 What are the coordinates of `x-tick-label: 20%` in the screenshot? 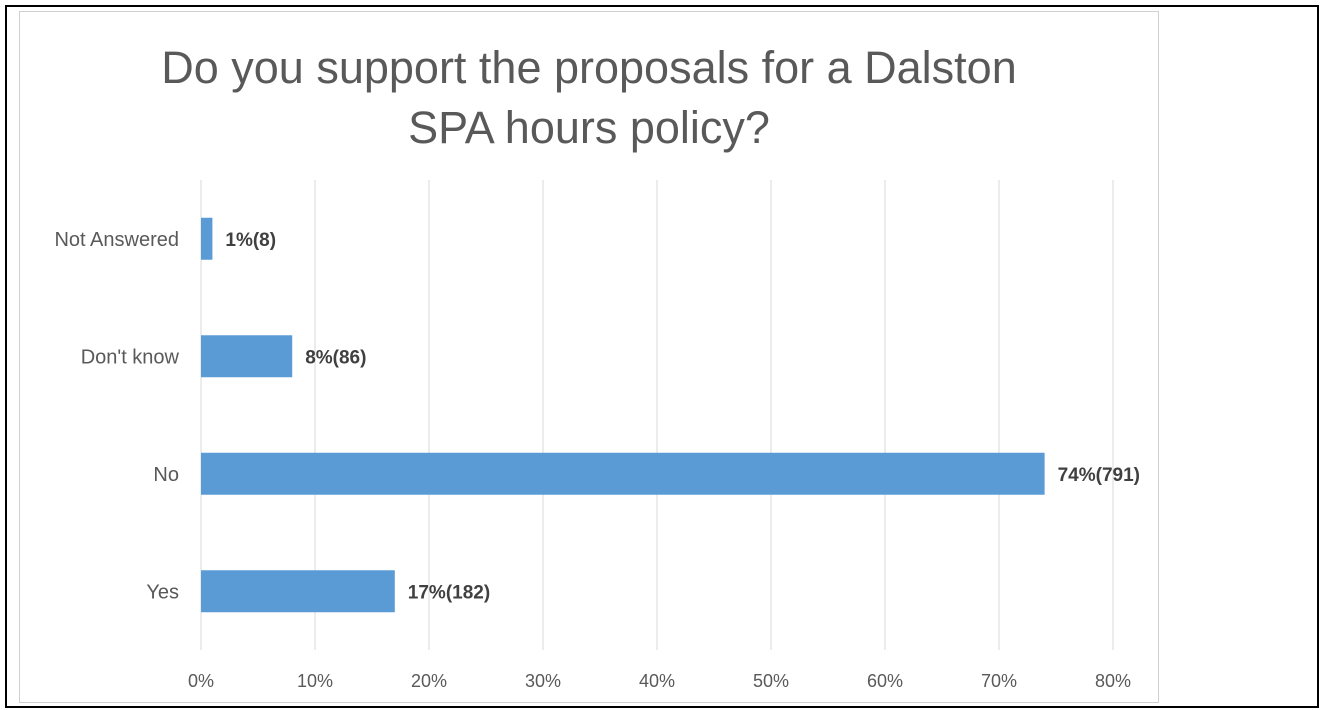 It's located at (429, 681).